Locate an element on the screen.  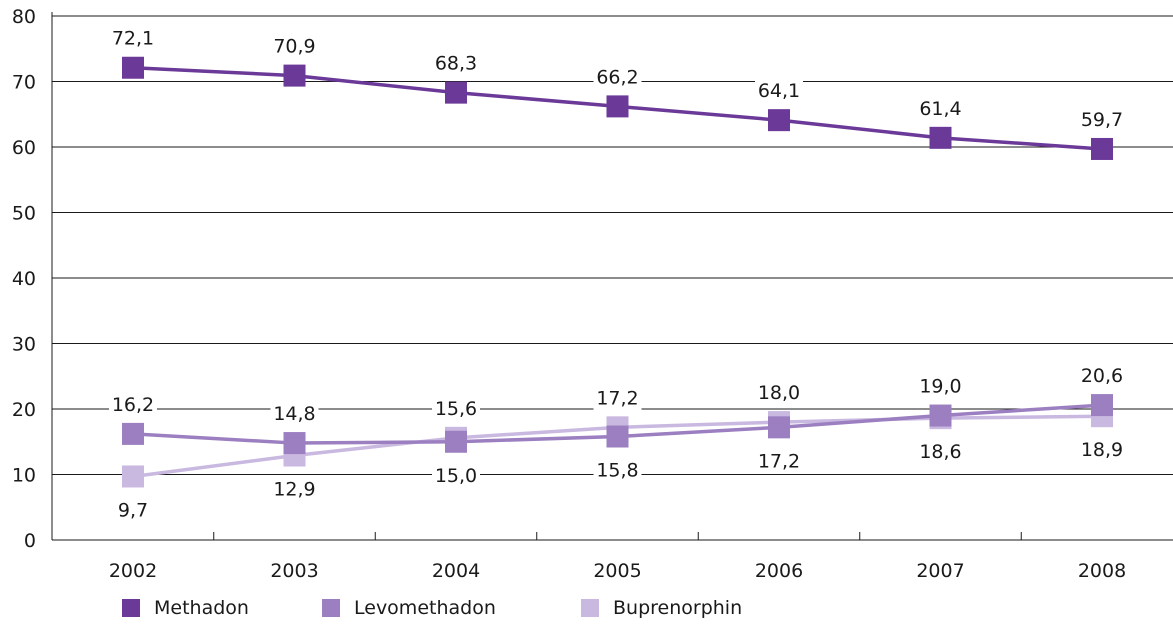
x-tick-label: 2007 is located at coordinates (940, 571).